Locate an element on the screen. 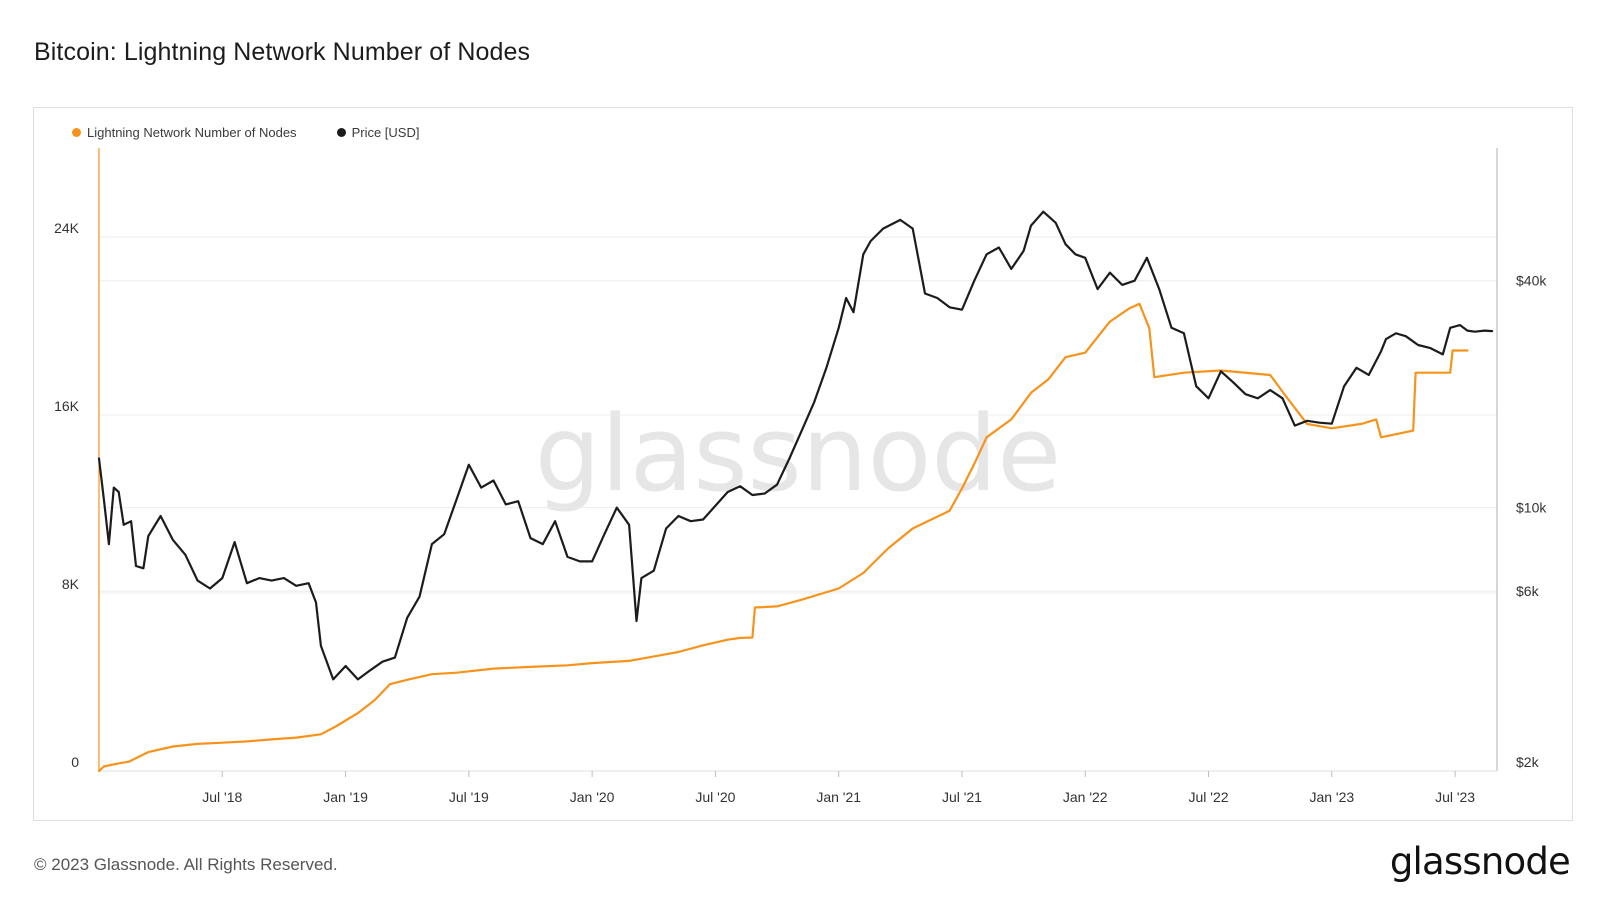  x-tick-label-9: Jan '23 is located at coordinates (1331, 797).